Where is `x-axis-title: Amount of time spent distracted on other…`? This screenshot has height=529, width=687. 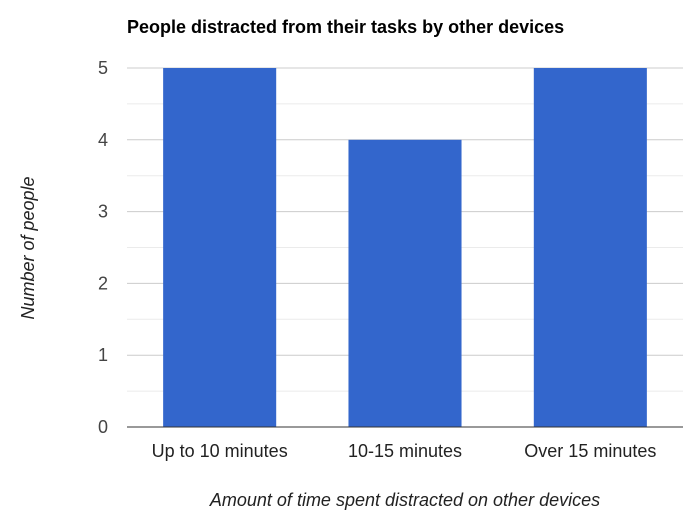
x-axis-title: Amount of time spent distracted on other… is located at coordinates (404, 500).